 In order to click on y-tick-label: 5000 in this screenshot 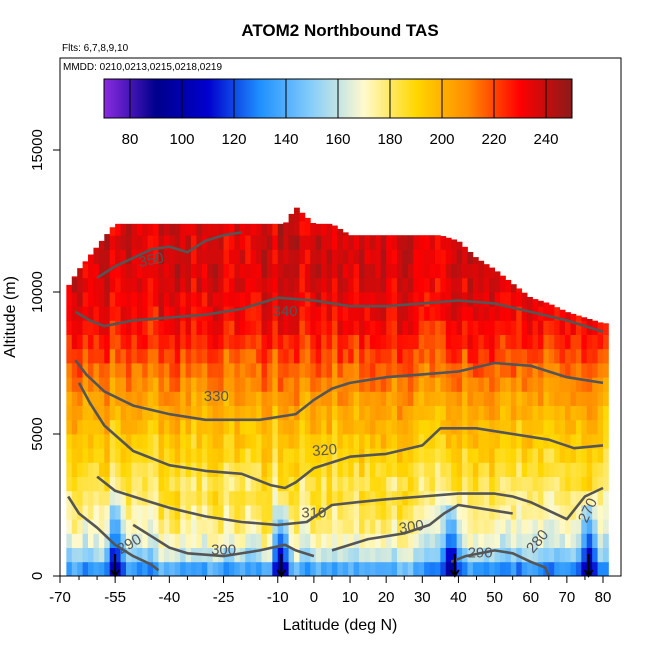, I will do `click(37, 433)`.